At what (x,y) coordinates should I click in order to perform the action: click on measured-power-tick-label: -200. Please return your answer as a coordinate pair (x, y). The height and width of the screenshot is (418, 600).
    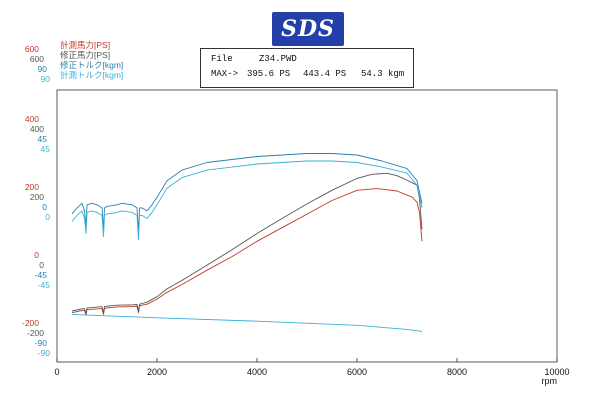
    Looking at the image, I should click on (30, 323).